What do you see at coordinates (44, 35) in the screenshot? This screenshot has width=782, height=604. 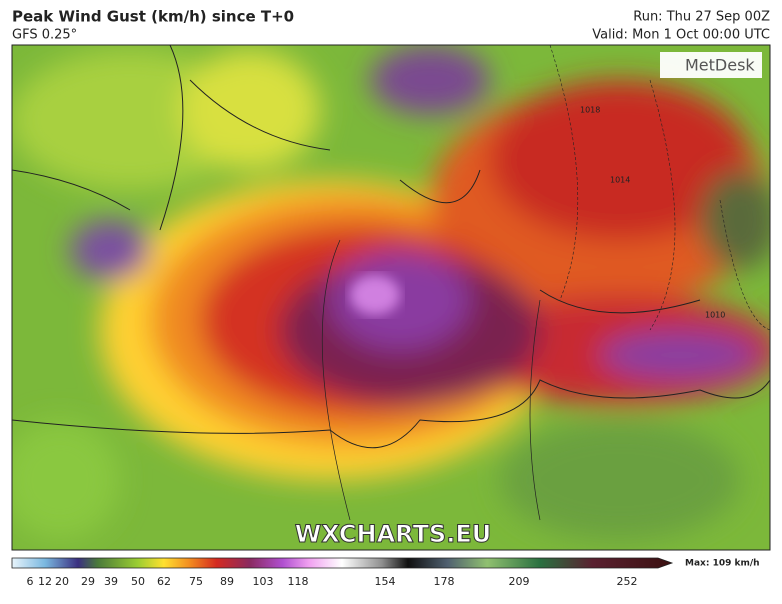 I see `subtitle: GFS 0.25°` at bounding box center [44, 35].